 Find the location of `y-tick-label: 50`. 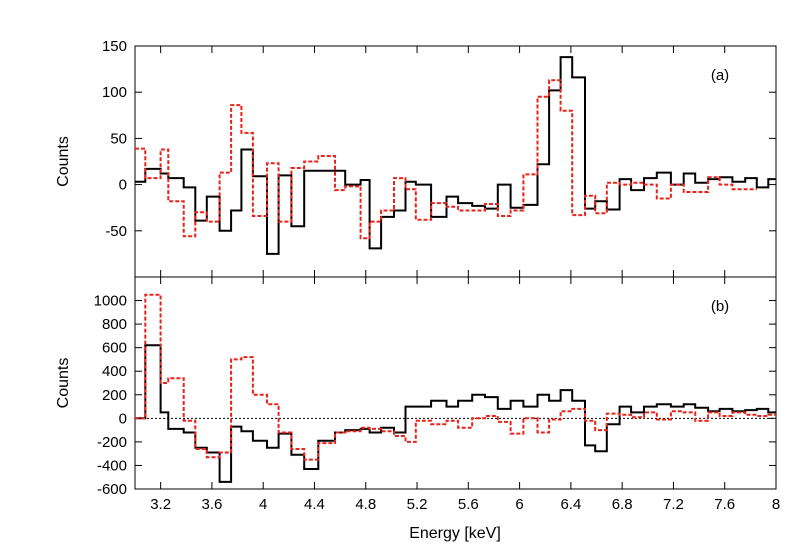

y-tick-label: 50 is located at coordinates (118, 138).